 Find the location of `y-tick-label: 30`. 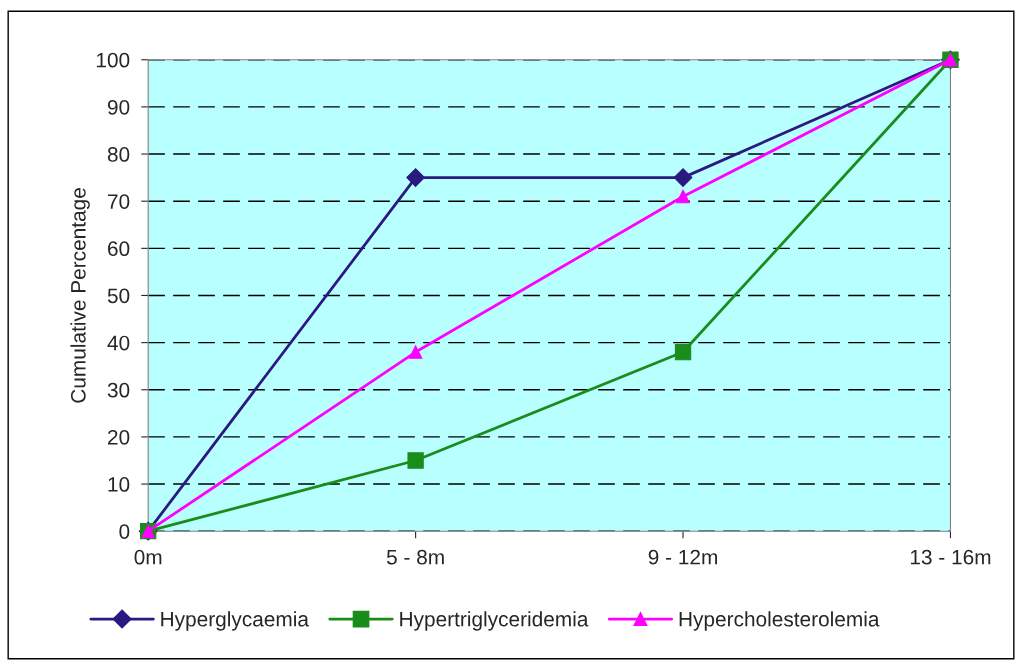

y-tick-label: 30 is located at coordinates (118, 390).